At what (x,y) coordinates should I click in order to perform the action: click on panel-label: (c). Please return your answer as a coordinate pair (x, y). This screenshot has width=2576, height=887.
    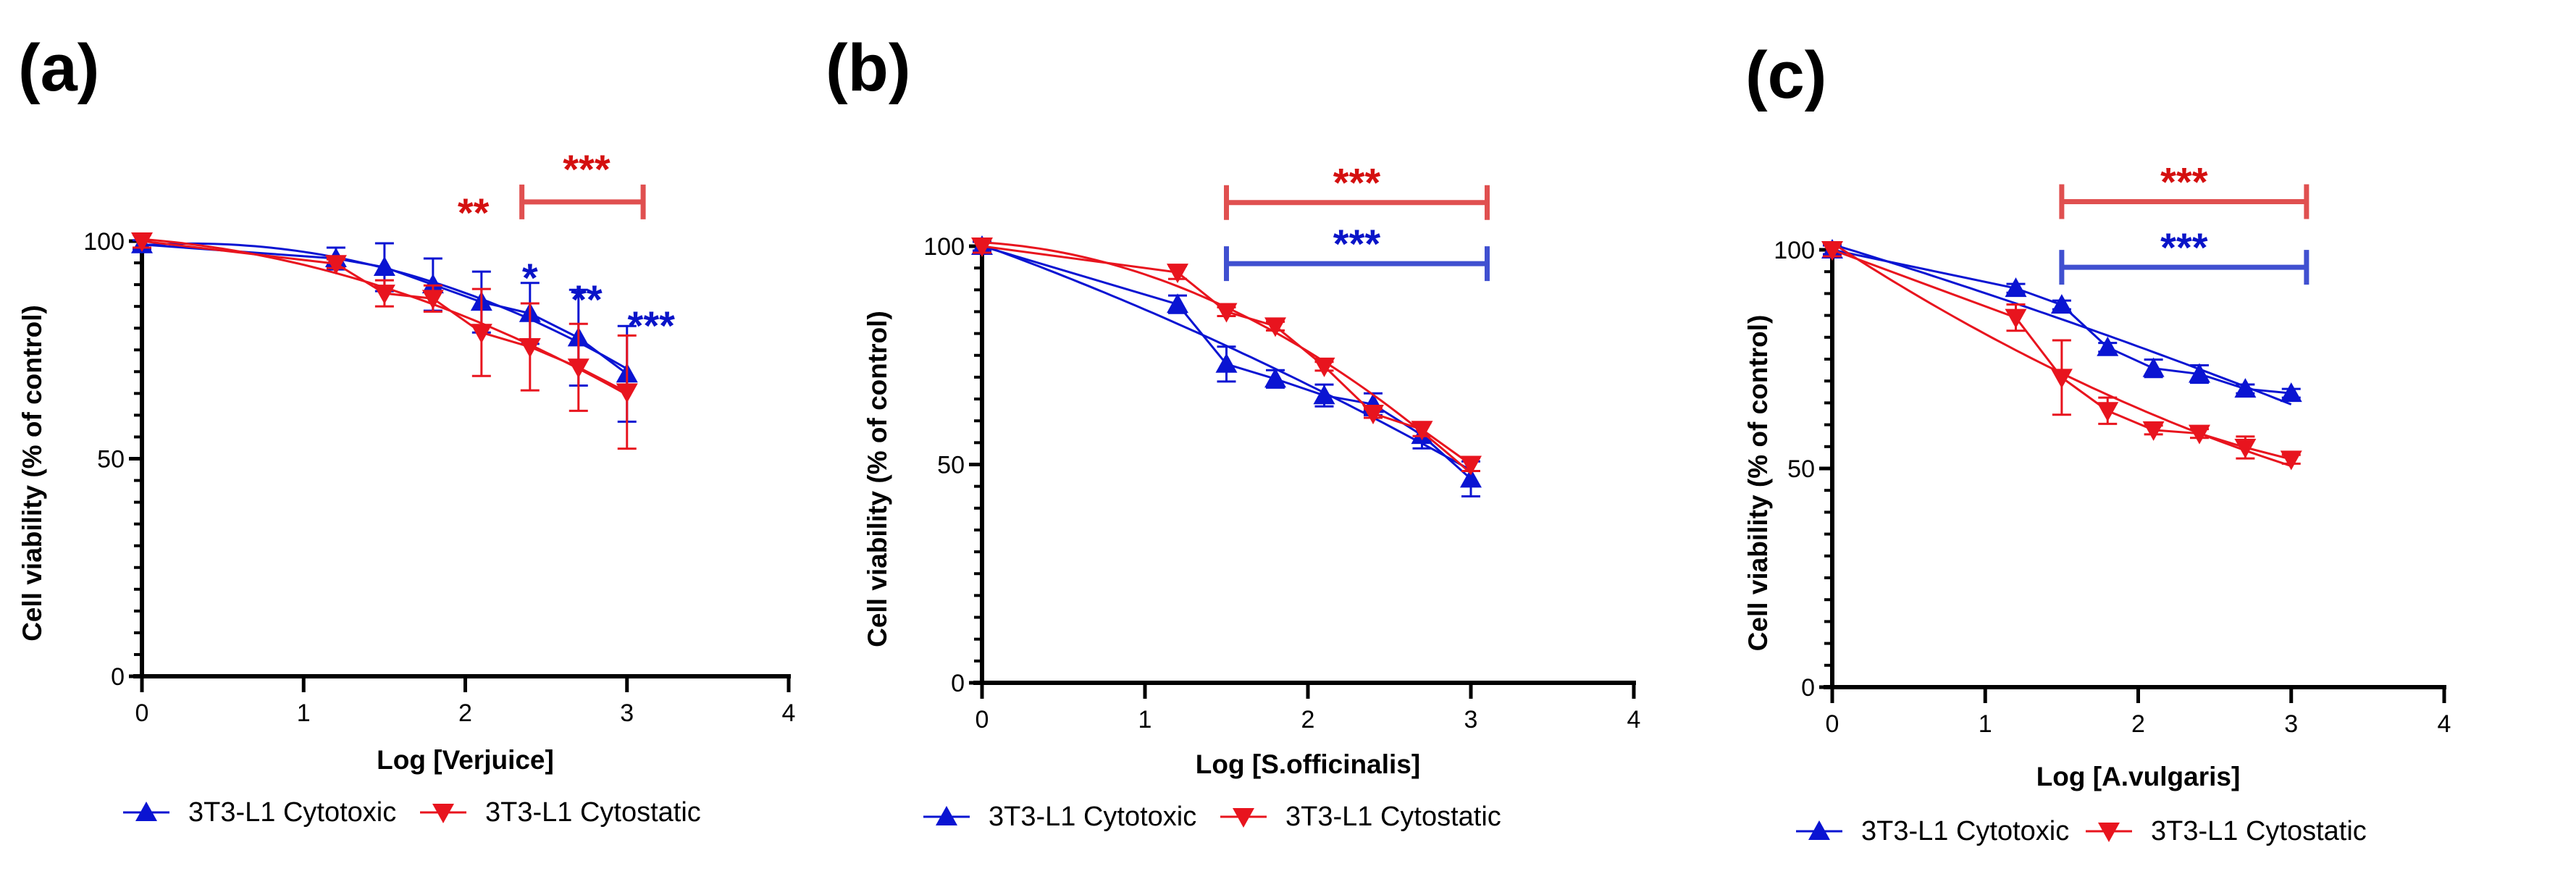
    Looking at the image, I should click on (1785, 75).